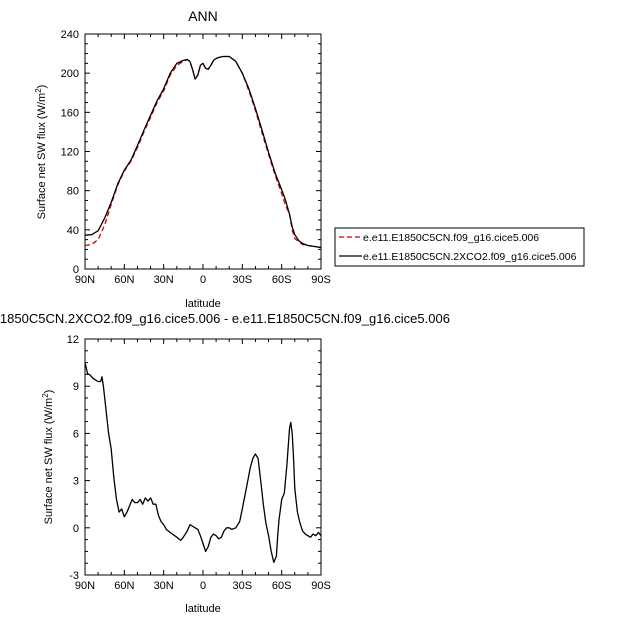 The image size is (621, 621). I want to click on top-xtick-label: 90N, so click(85, 280).